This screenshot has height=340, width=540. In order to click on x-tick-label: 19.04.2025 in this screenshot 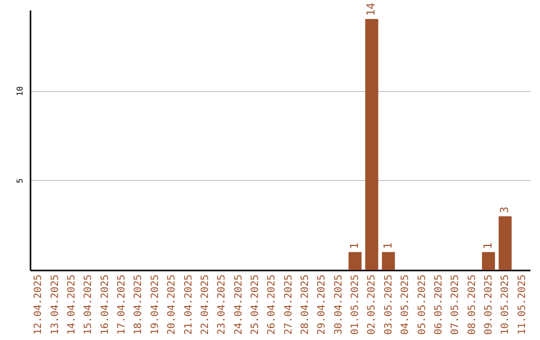, I will do `click(155, 304)`.